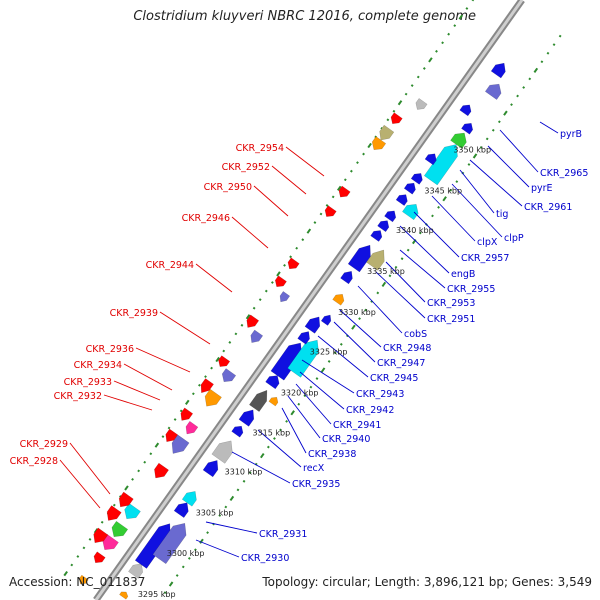 The height and width of the screenshot is (600, 600). Describe the element at coordinates (77, 582) in the screenshot. I see `accession-text: Accession: NC_011837` at that location.